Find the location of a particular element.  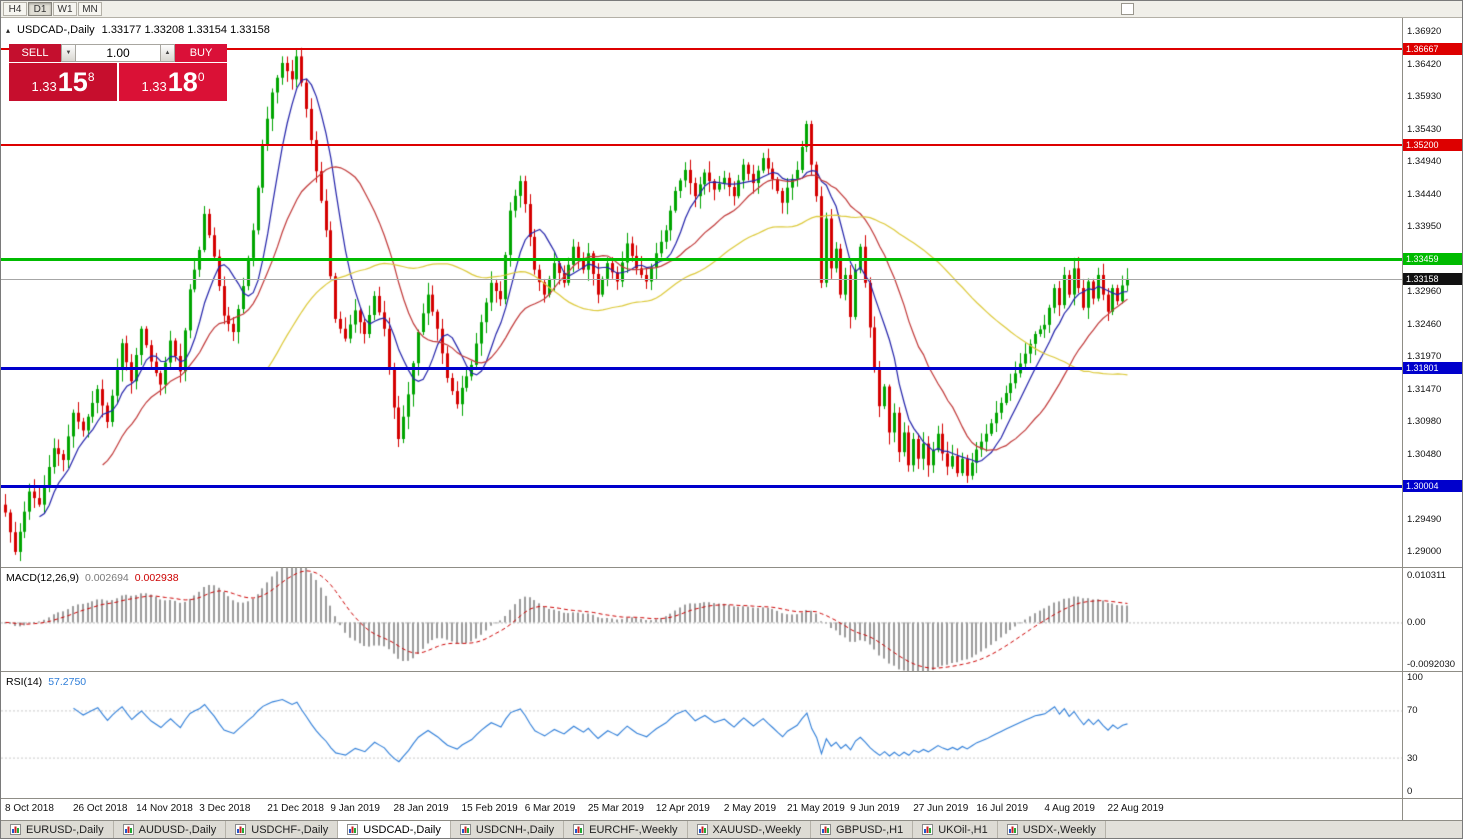

chart-tab-usdcad: USDCAD-,Daily is located at coordinates (394, 829).